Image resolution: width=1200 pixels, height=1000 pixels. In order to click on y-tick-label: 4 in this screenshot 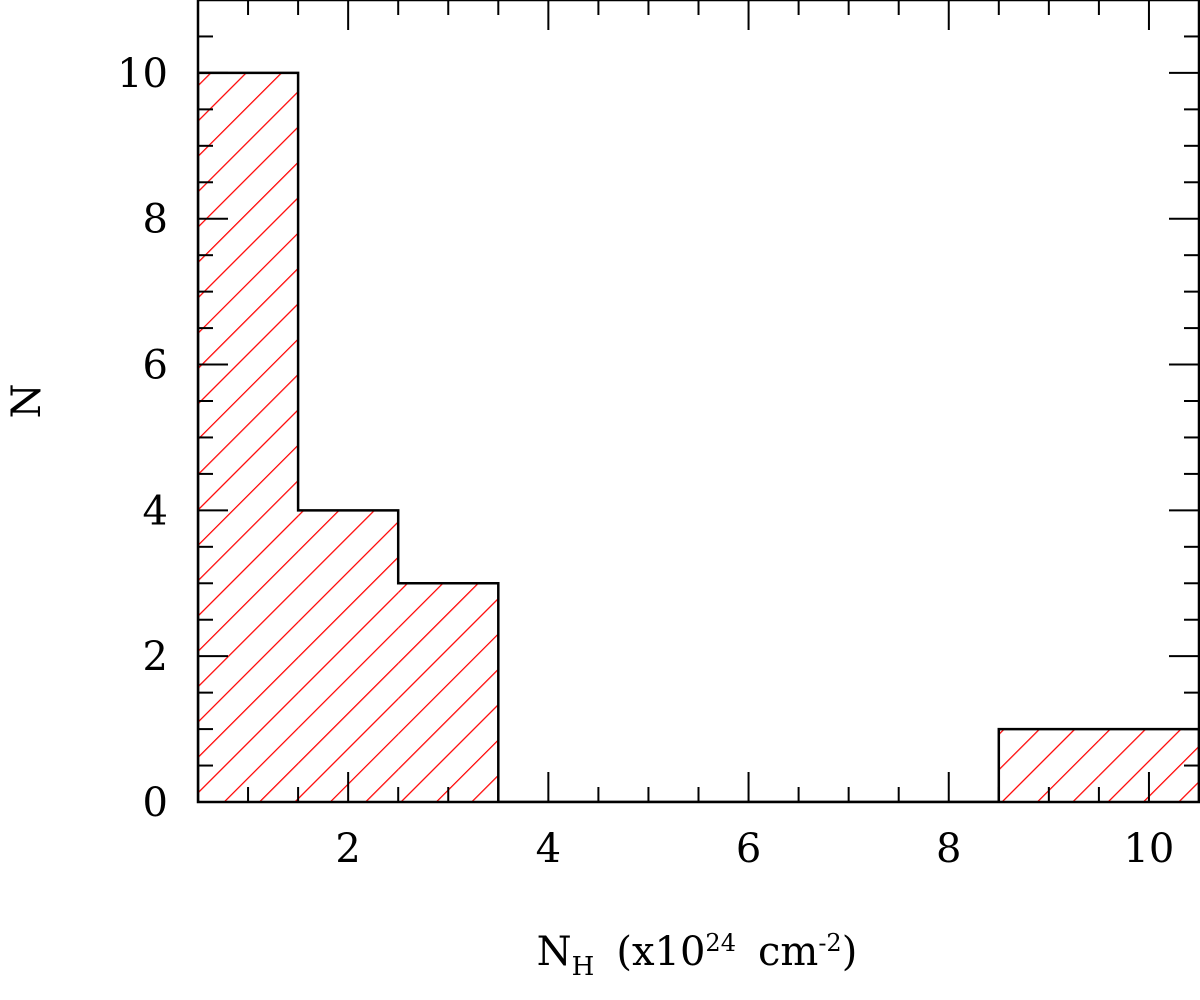, I will do `click(155, 511)`.